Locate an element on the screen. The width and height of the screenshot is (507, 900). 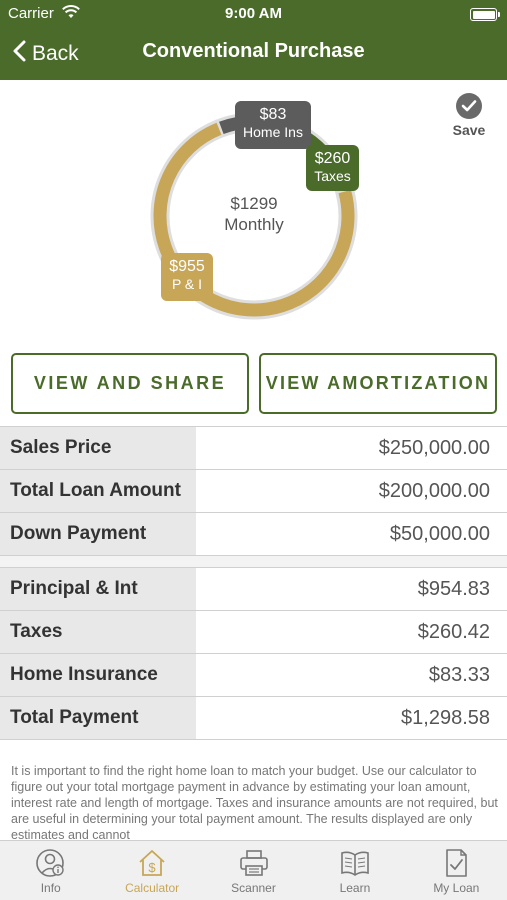
tab-learn: Learn is located at coordinates (354, 870).